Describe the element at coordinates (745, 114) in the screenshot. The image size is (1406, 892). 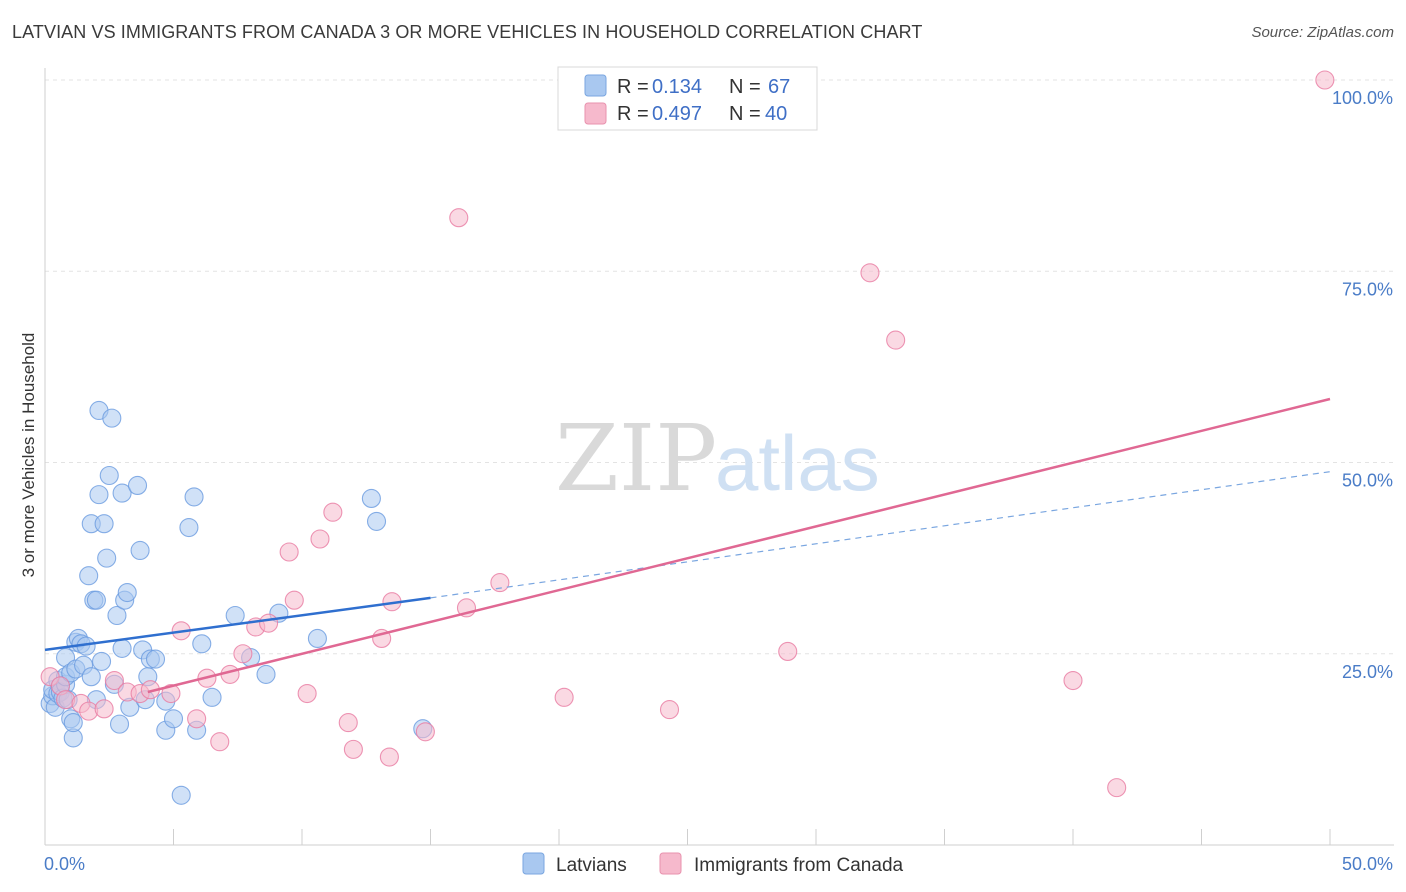
I see `legend-n-label-2: N =` at that location.